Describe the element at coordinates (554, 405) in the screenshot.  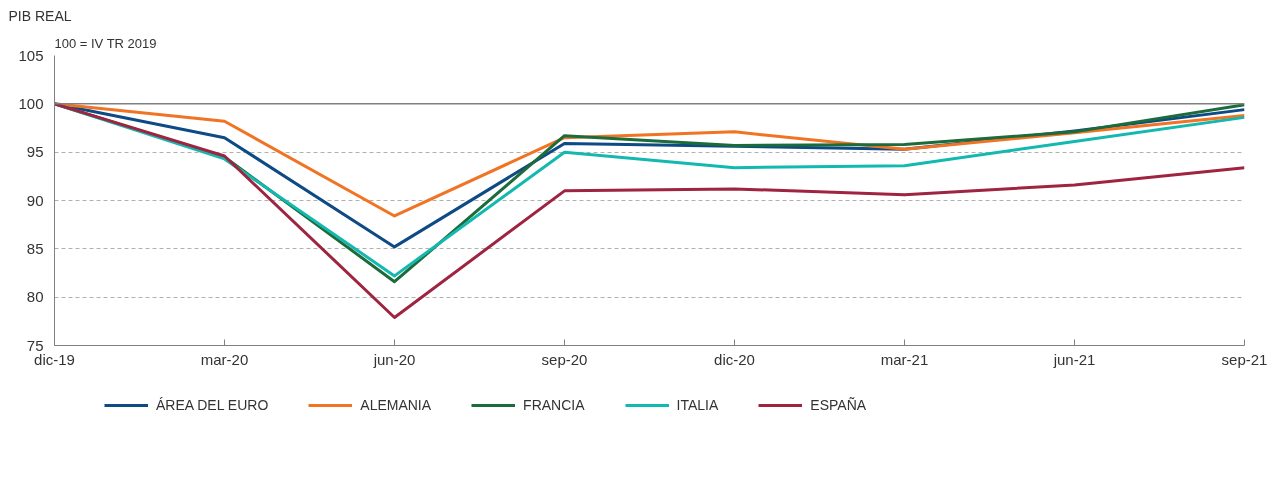
I see `legend-label: FRANCIA` at that location.